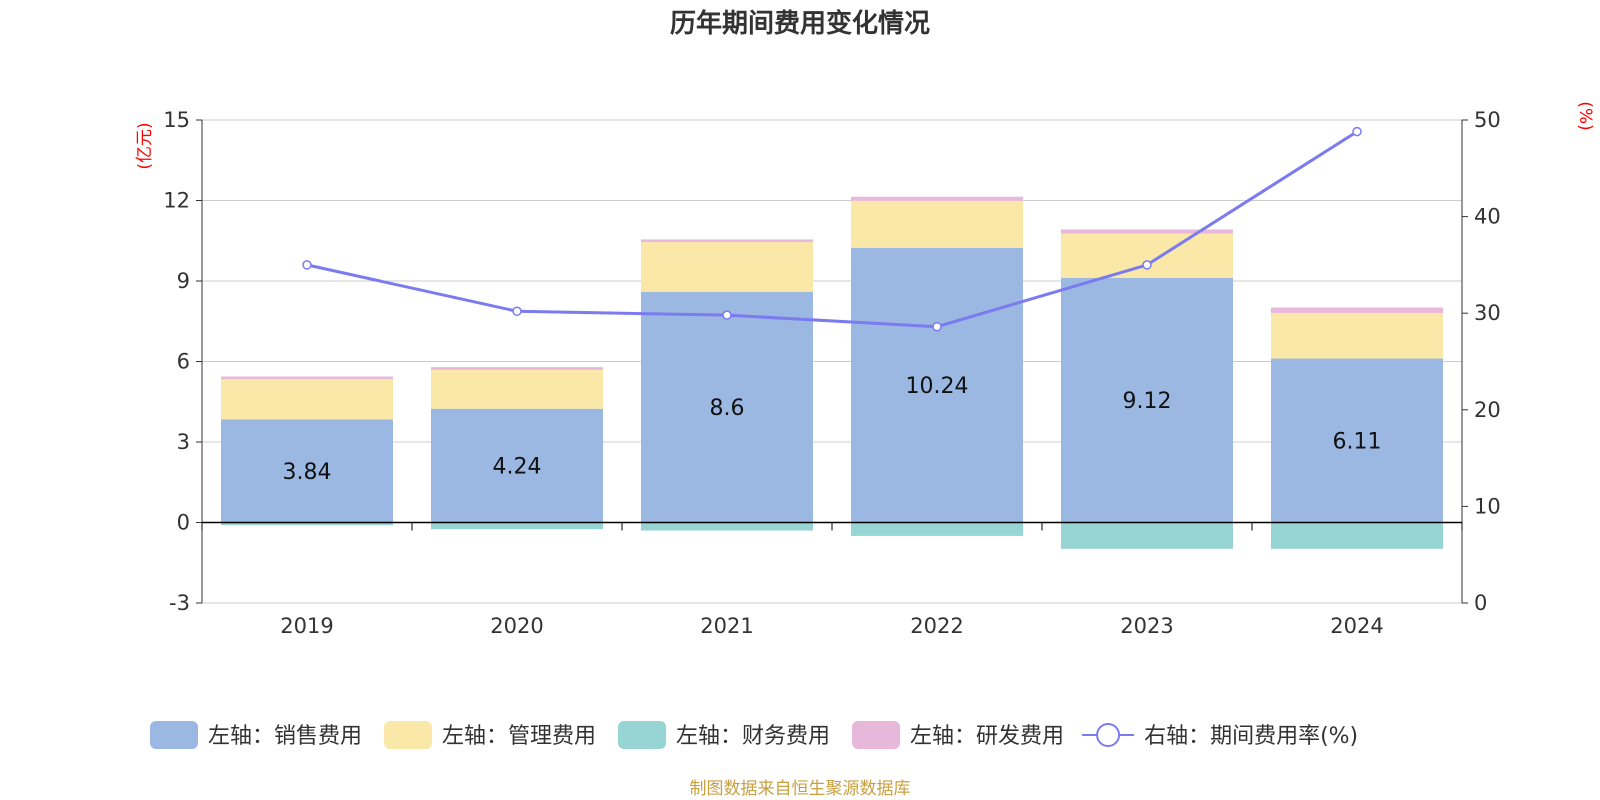  I want to click on x-tick-label: 2024, so click(1356, 626).